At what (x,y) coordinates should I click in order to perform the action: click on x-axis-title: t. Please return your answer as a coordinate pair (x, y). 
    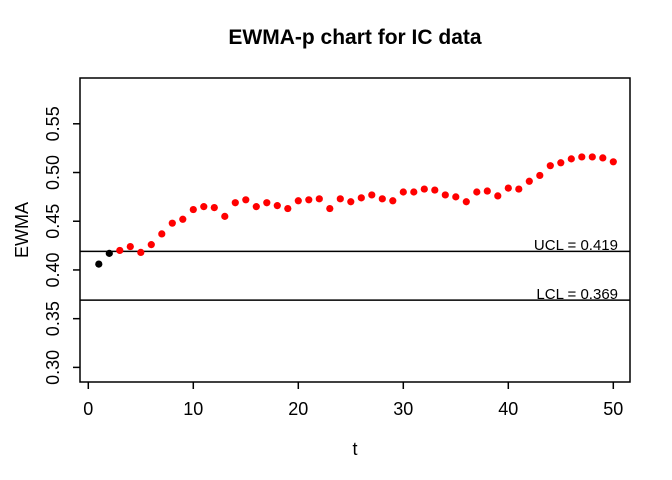
    Looking at the image, I should click on (355, 449).